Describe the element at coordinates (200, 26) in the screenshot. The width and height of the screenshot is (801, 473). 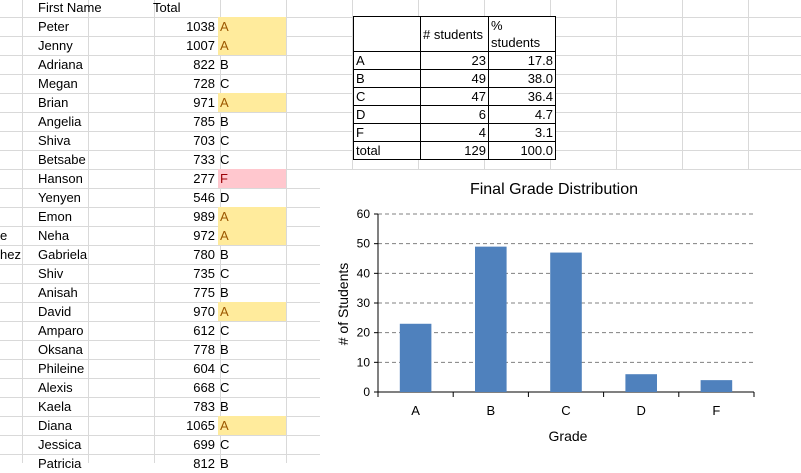
I see `total-cell: 1038` at that location.